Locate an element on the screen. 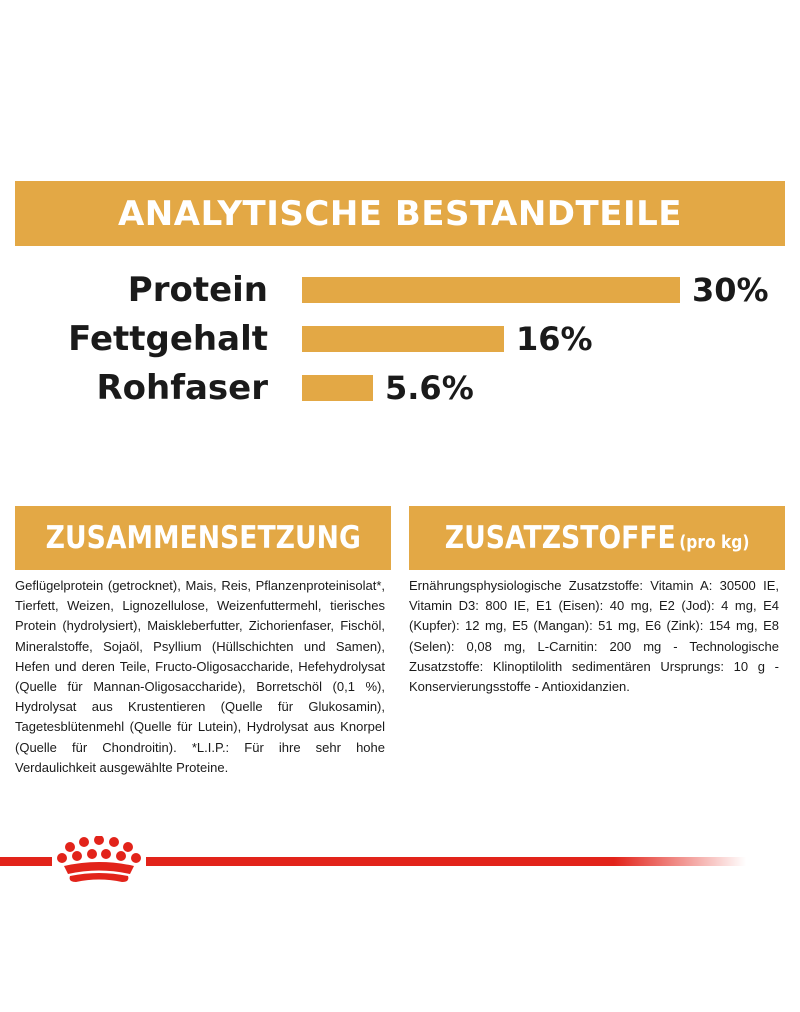 Image resolution: width=800 pixels, height=1012 pixels. analysis-title: ANALYTISCHE BESTANDTEILE is located at coordinates (399, 213).